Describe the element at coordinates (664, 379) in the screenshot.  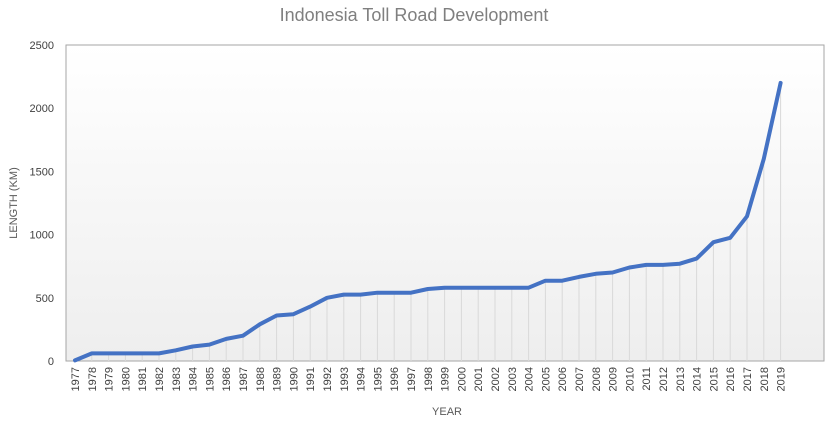
I see `x-tick-label: 2012` at that location.